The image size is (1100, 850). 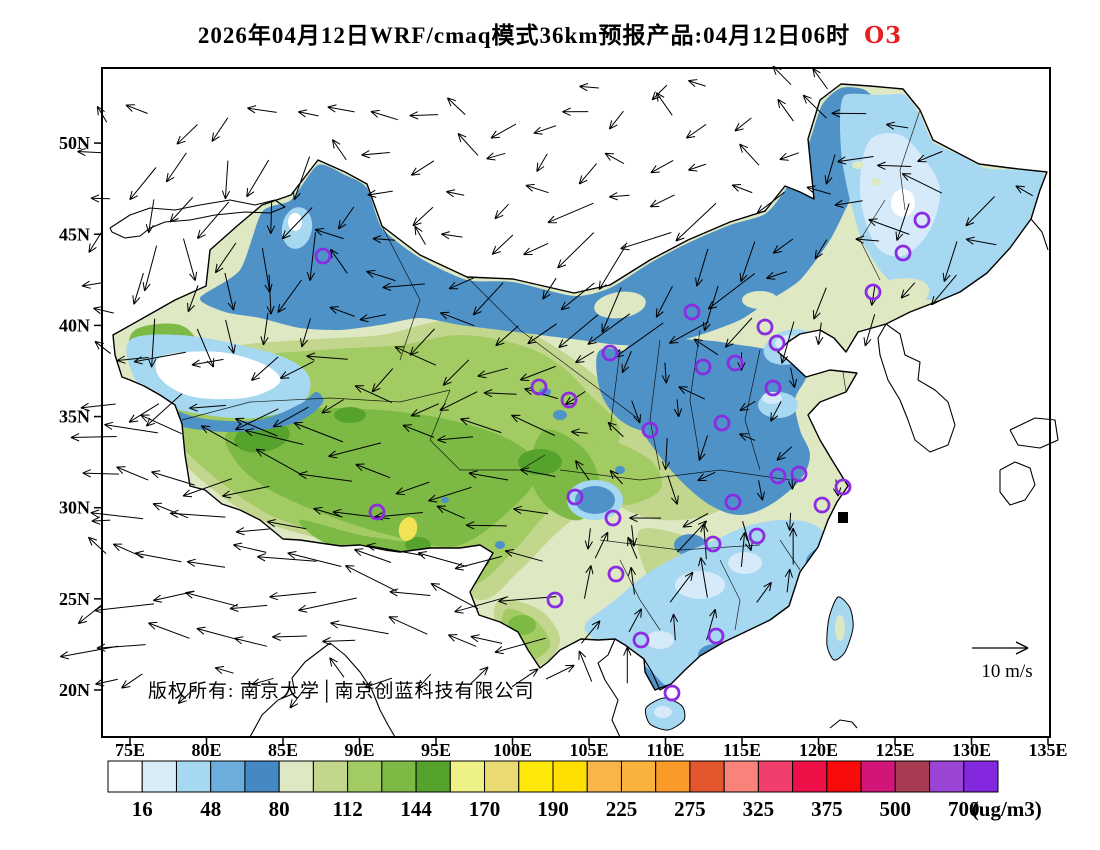 I want to click on colorbar-tick-label: 500, so click(x=896, y=809).